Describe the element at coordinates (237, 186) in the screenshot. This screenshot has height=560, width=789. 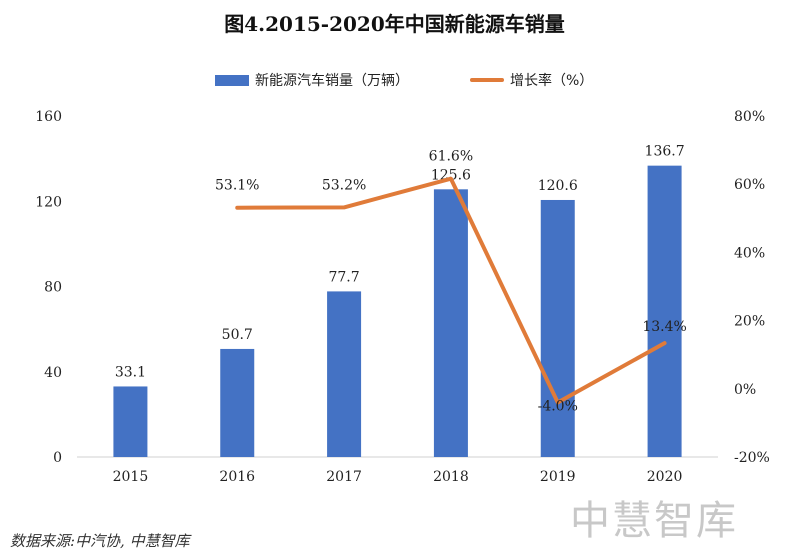
I see `line-value-label: 53.1%` at that location.